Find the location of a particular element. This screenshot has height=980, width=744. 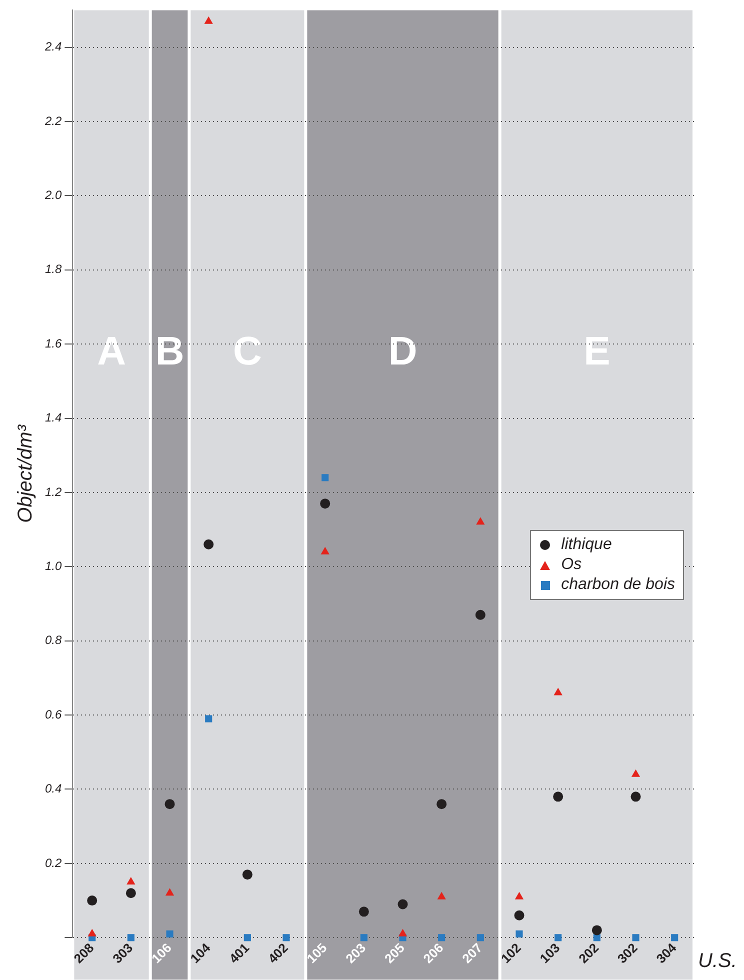

y-tick-label: 2.0 is located at coordinates (53, 195).